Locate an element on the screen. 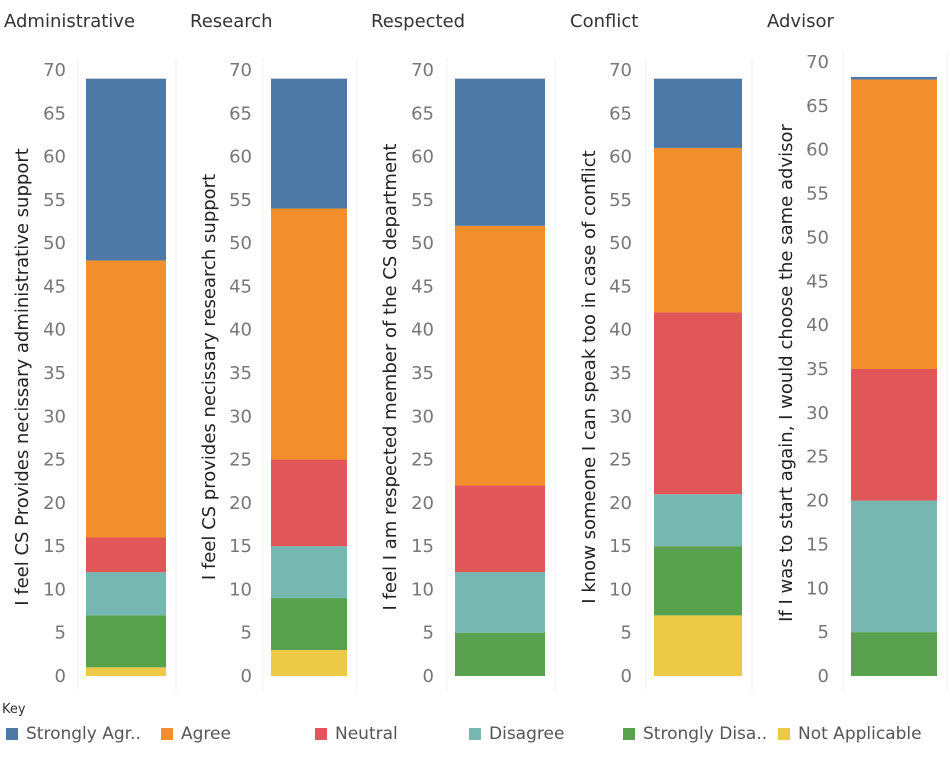  legend-item-strongly-disagree: Strongly Disa.. is located at coordinates (695, 734).